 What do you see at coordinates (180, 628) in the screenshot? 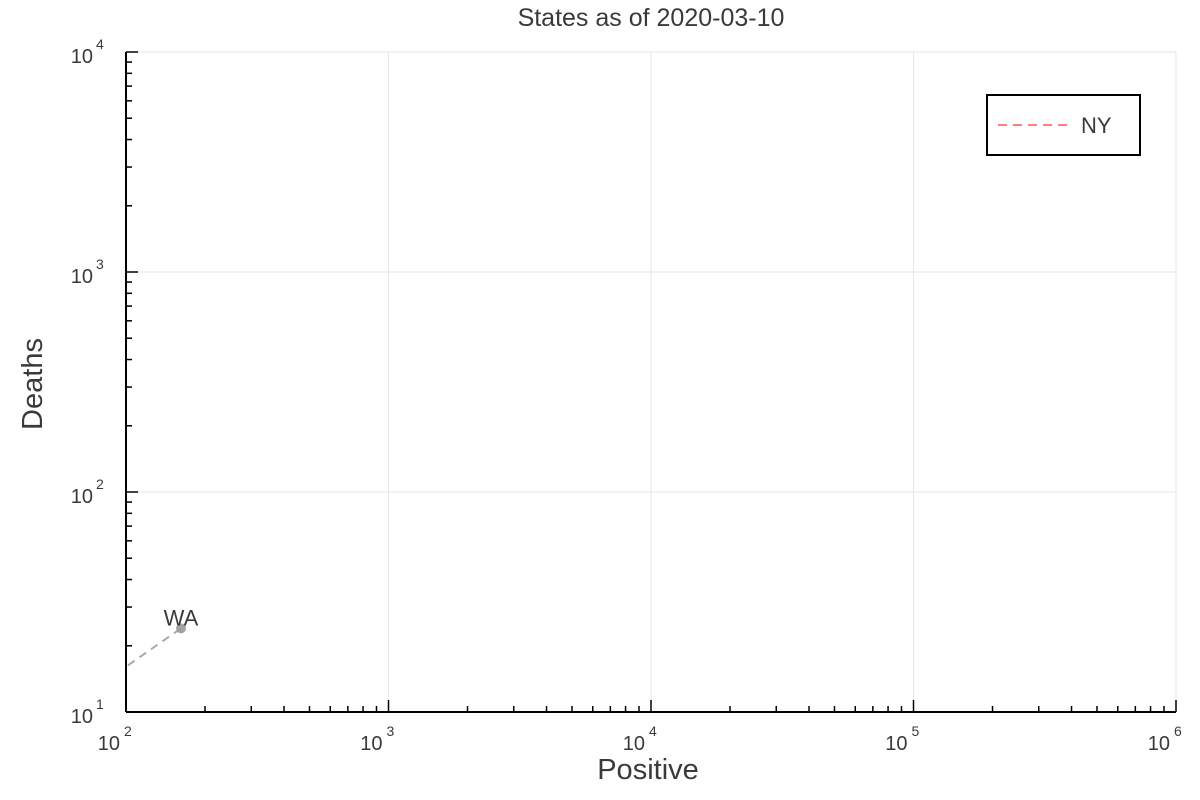
I see `series-point-wa` at bounding box center [180, 628].